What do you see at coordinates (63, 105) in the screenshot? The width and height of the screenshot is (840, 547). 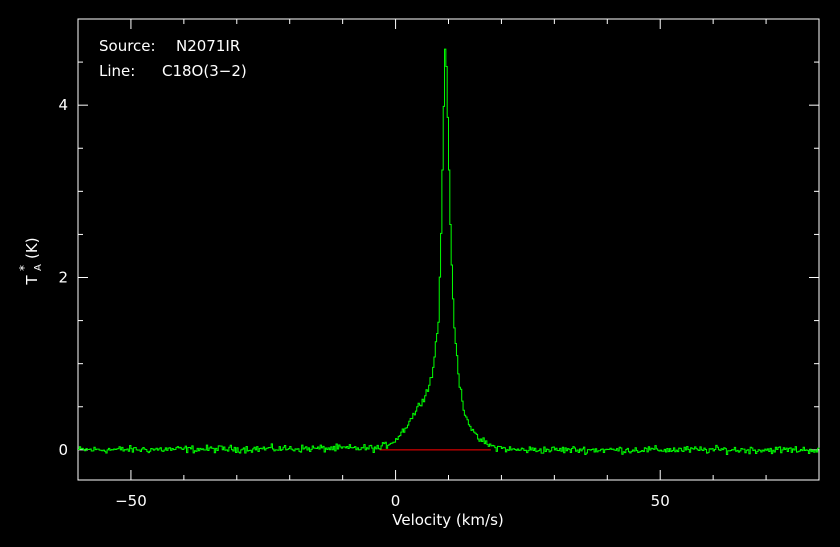 I see `y-tick-label: 4` at bounding box center [63, 105].